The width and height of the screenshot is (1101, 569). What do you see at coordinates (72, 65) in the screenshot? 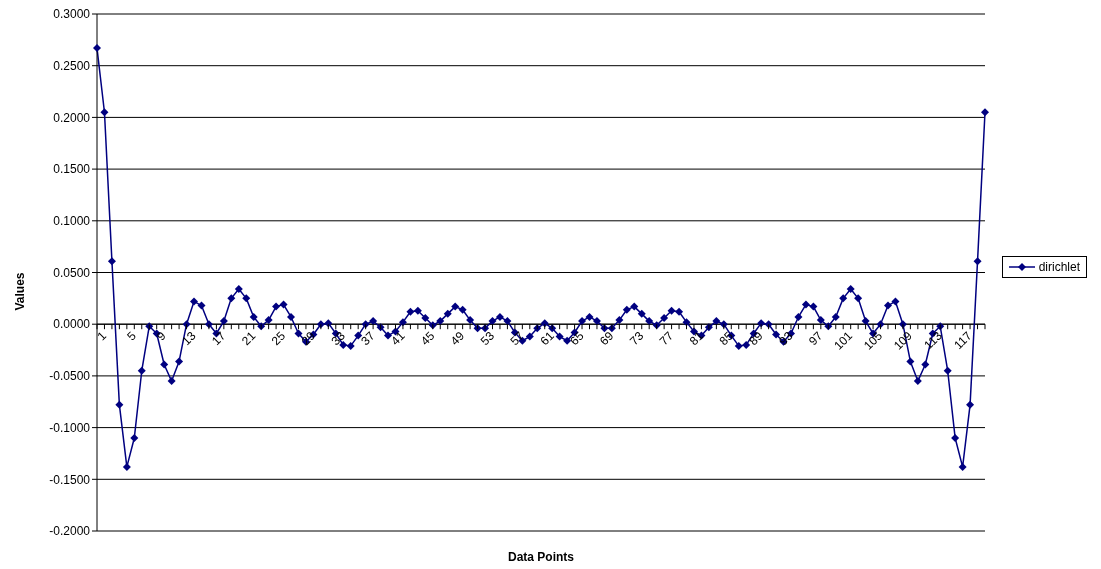
I see `y-tick-label: 0.2500` at bounding box center [72, 65].